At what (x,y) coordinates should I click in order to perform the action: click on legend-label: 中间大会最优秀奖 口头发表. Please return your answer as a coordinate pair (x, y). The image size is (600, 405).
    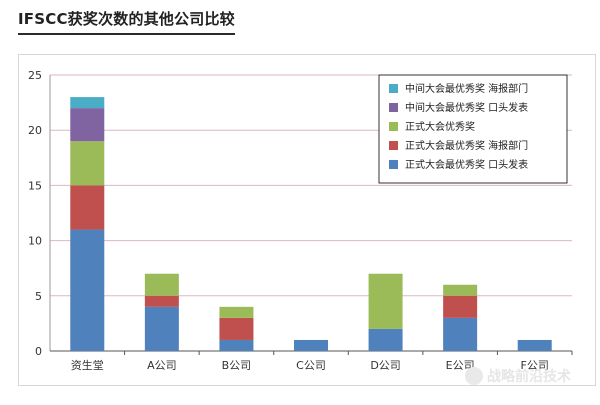
    Looking at the image, I should click on (466, 107).